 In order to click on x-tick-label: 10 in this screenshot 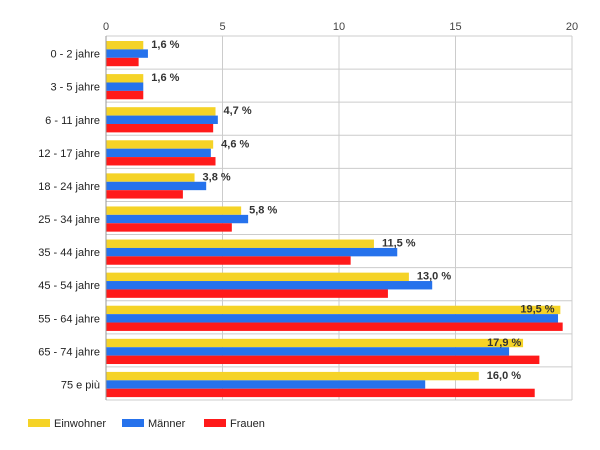, I will do `click(339, 27)`.